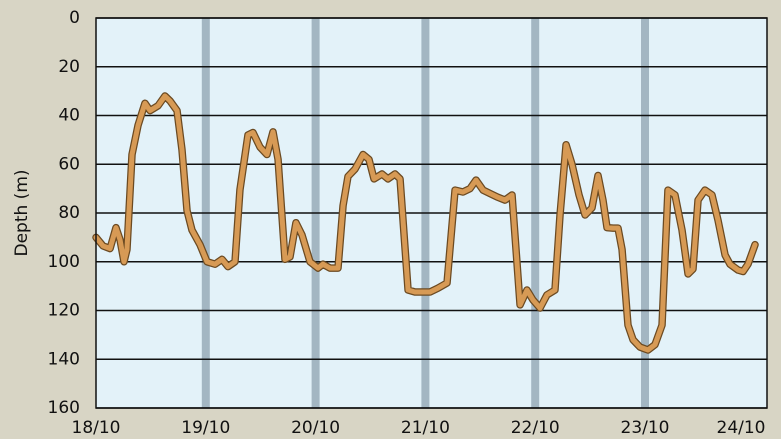 The image size is (781, 439). Describe the element at coordinates (645, 428) in the screenshot. I see `x-tick-label: 23/10` at that location.